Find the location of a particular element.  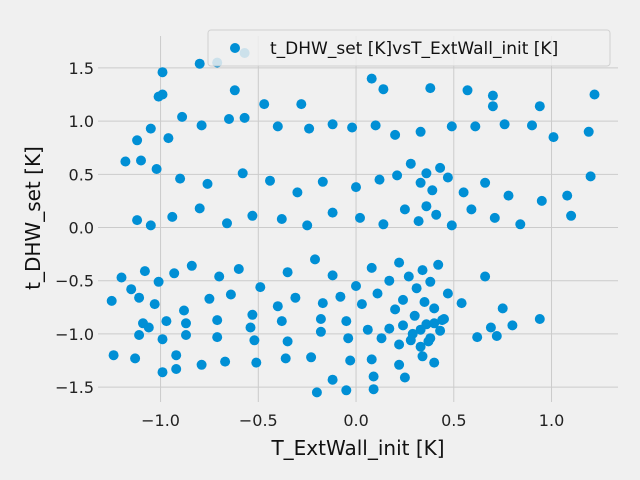

y-tick-label: 0.0 is located at coordinates (81, 228).